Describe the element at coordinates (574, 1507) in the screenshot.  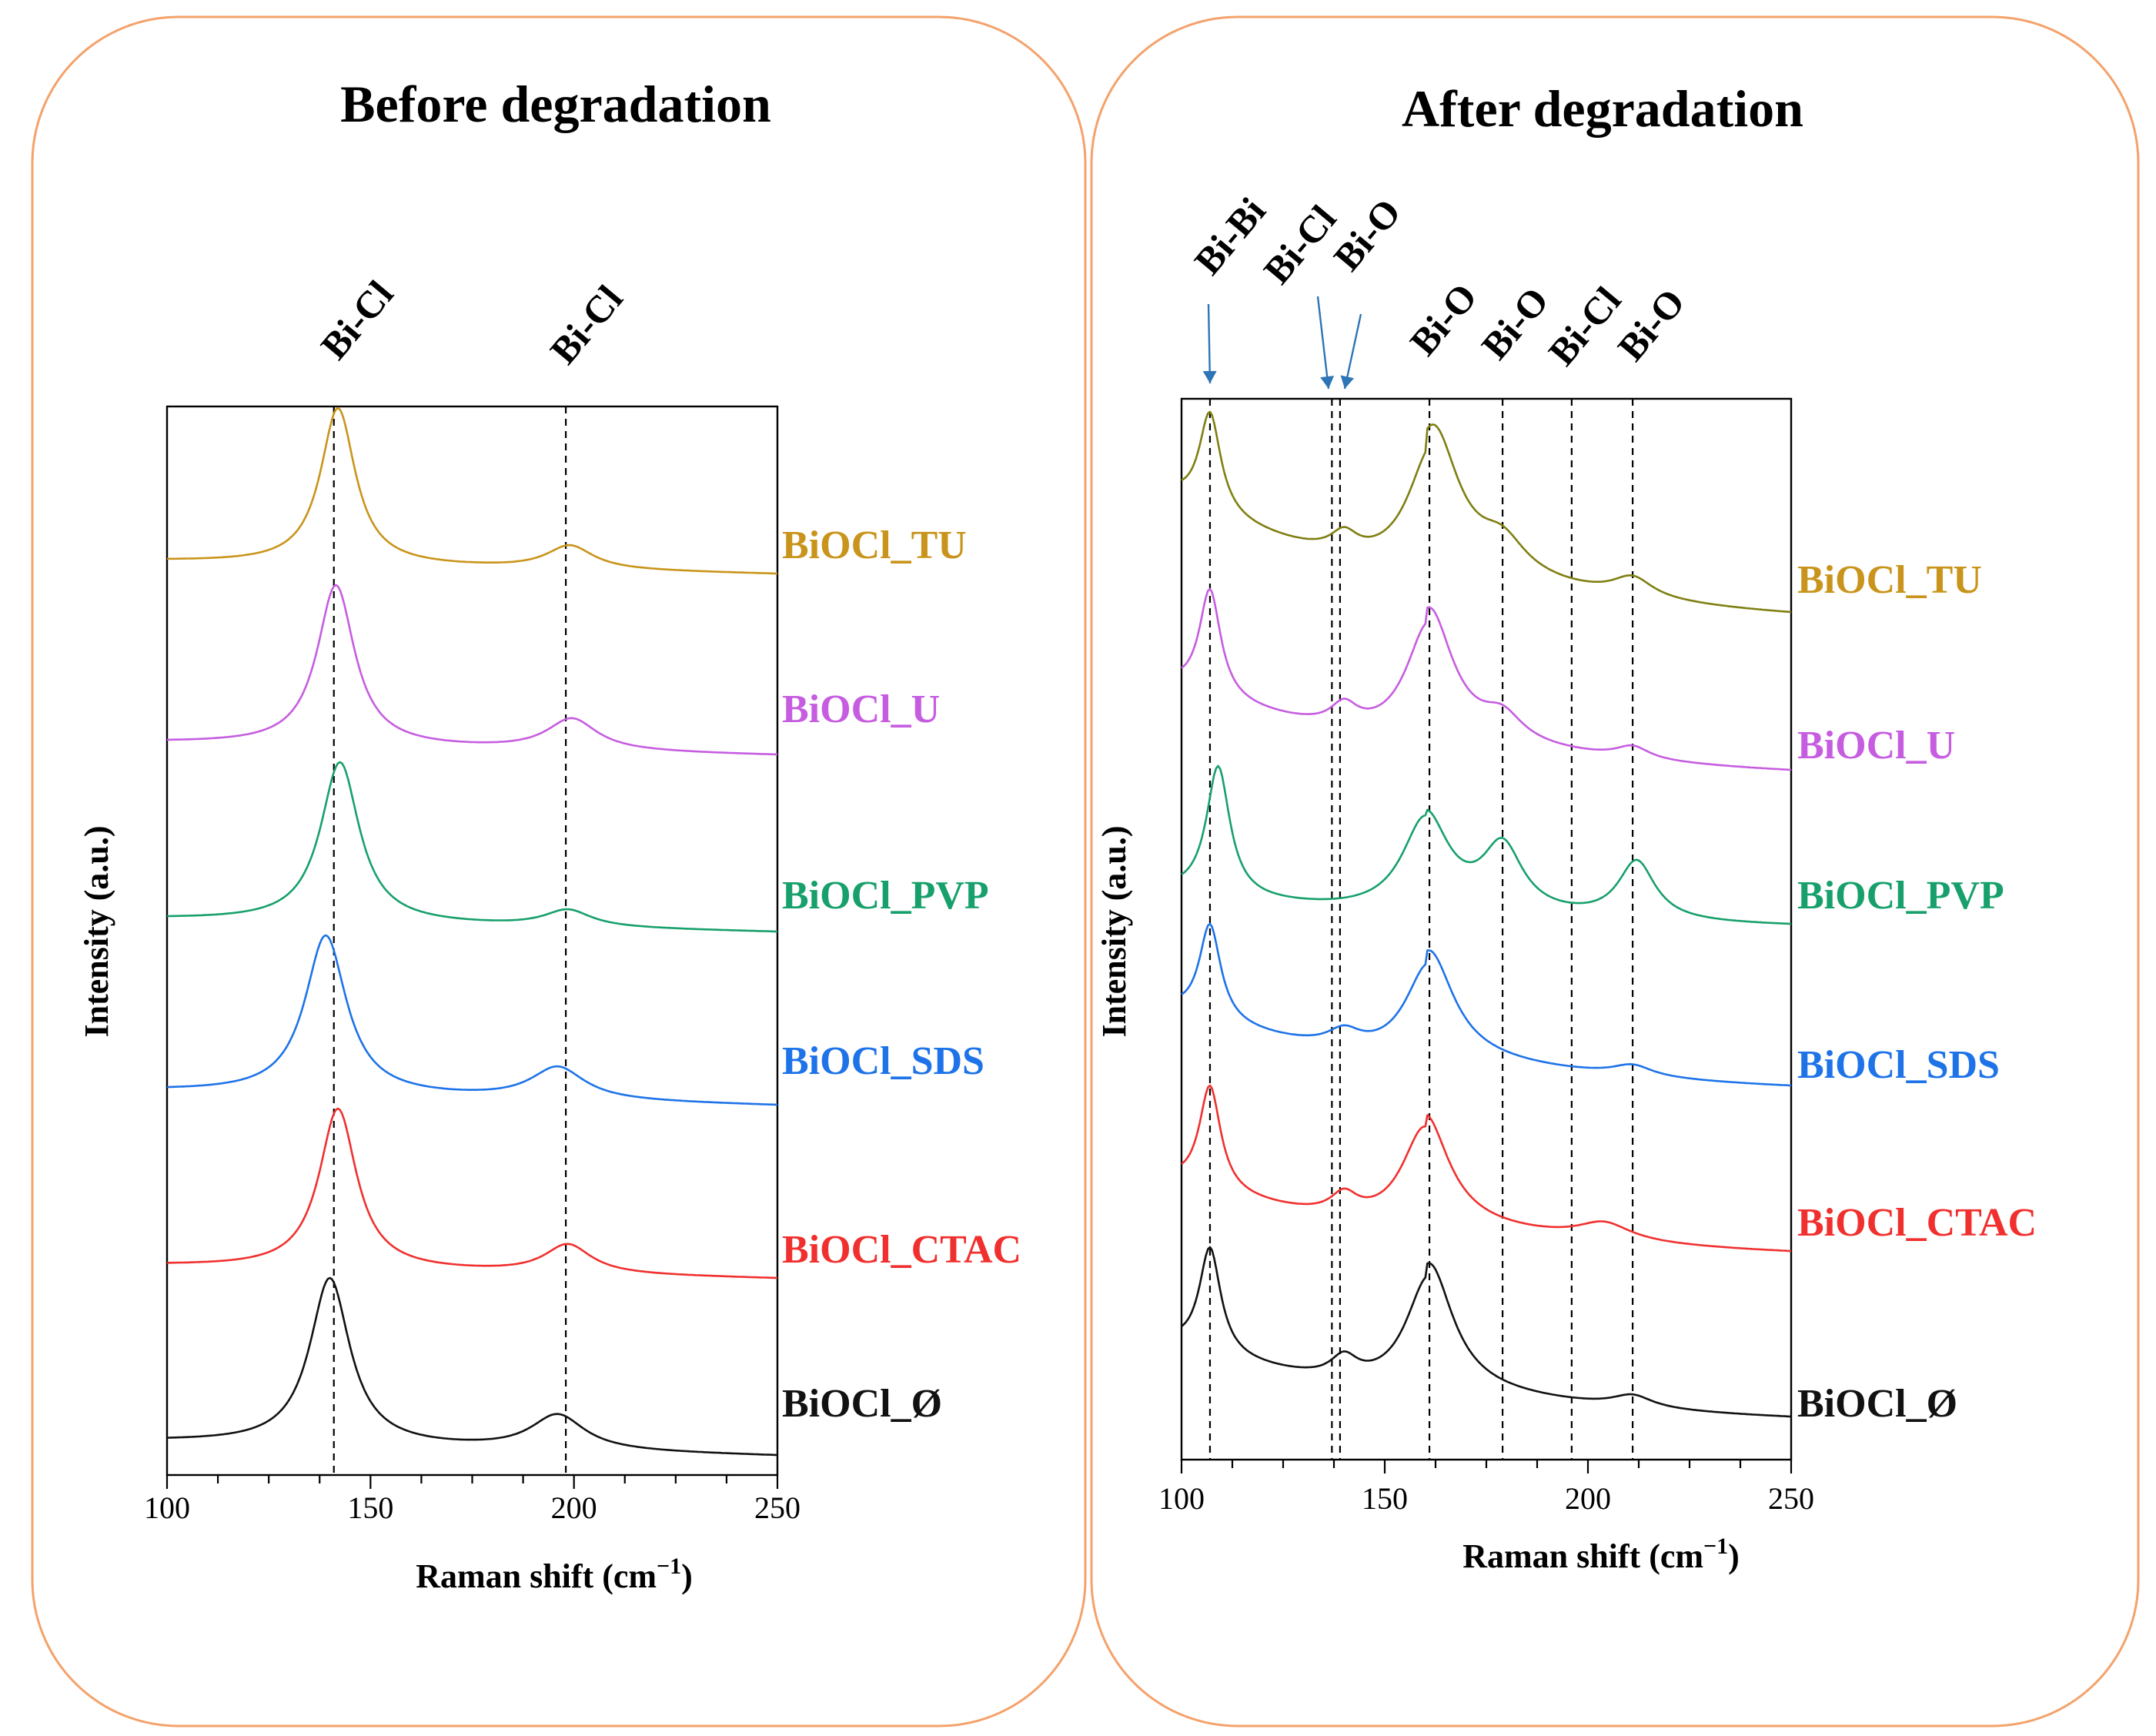
I see `before-x-tick-label: 200` at that location.